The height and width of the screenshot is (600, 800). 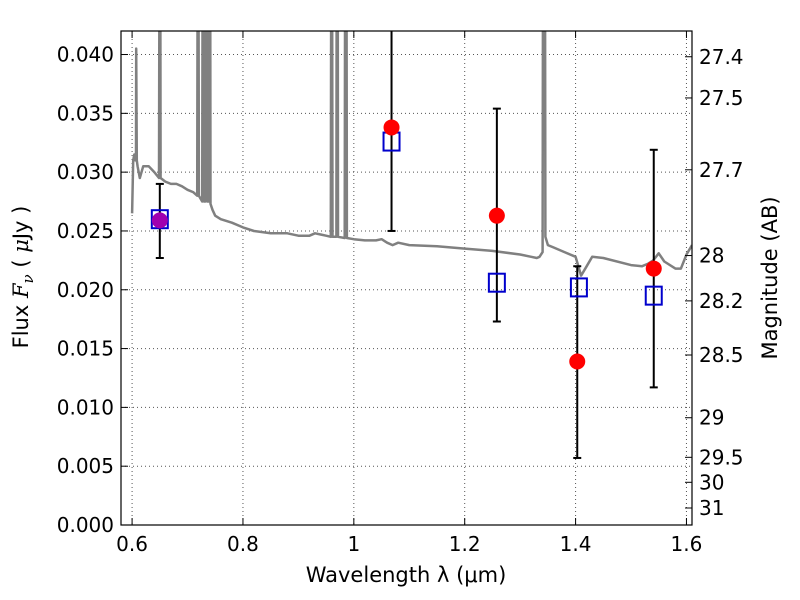 I want to click on y-tick-label: 0.015, so click(x=85, y=349).